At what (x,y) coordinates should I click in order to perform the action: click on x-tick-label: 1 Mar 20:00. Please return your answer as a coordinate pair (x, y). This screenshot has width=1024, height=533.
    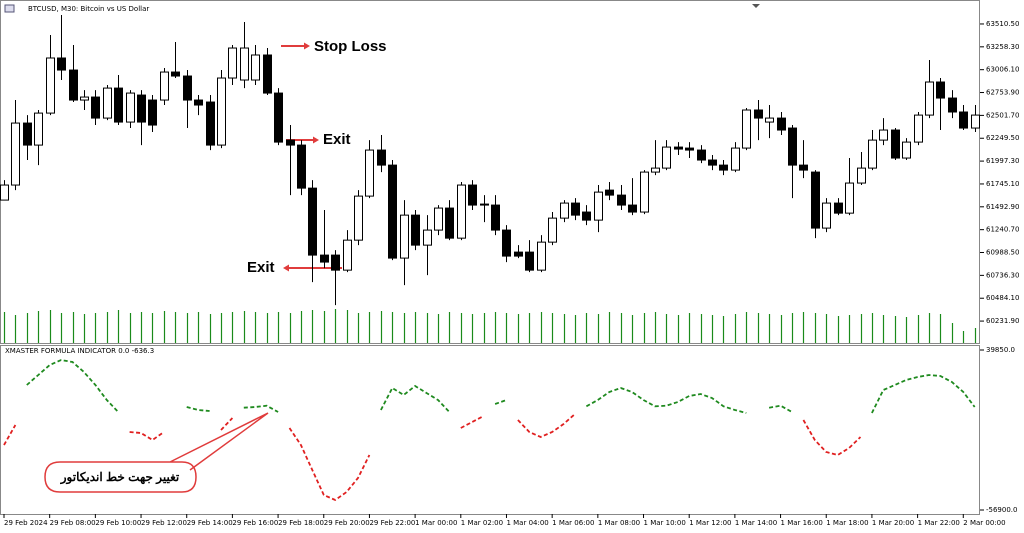
    Looking at the image, I should click on (893, 523).